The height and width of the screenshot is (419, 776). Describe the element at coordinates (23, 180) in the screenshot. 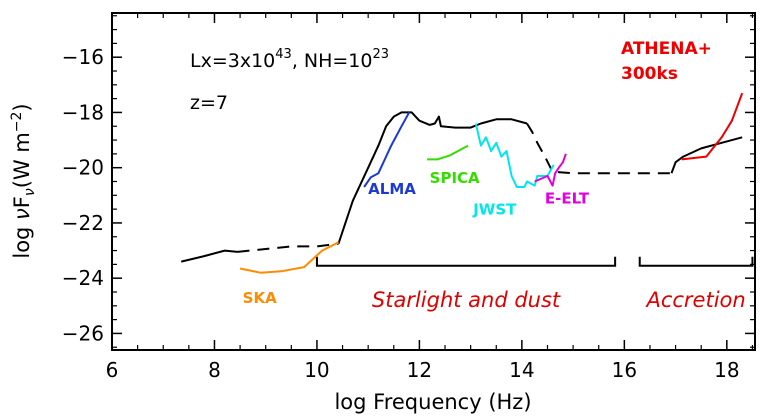

I see `y-axis-title: log νFν(W m−2)` at that location.